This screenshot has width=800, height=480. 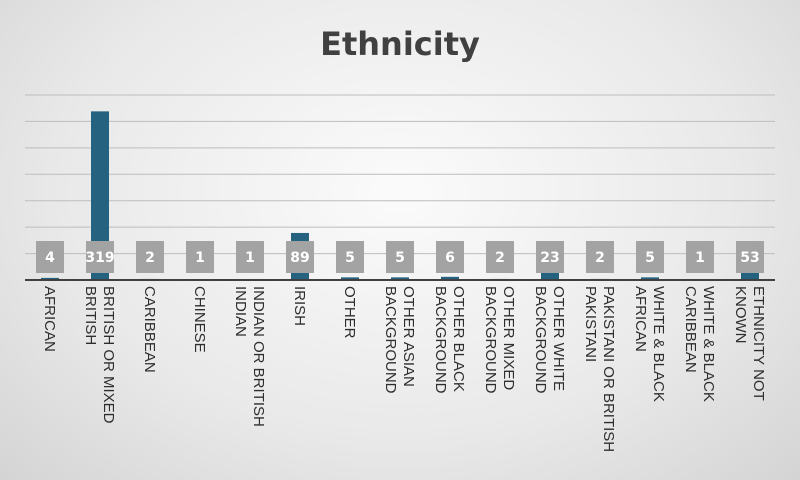 I want to click on category-label-line: CHINESE, so click(x=199, y=319).